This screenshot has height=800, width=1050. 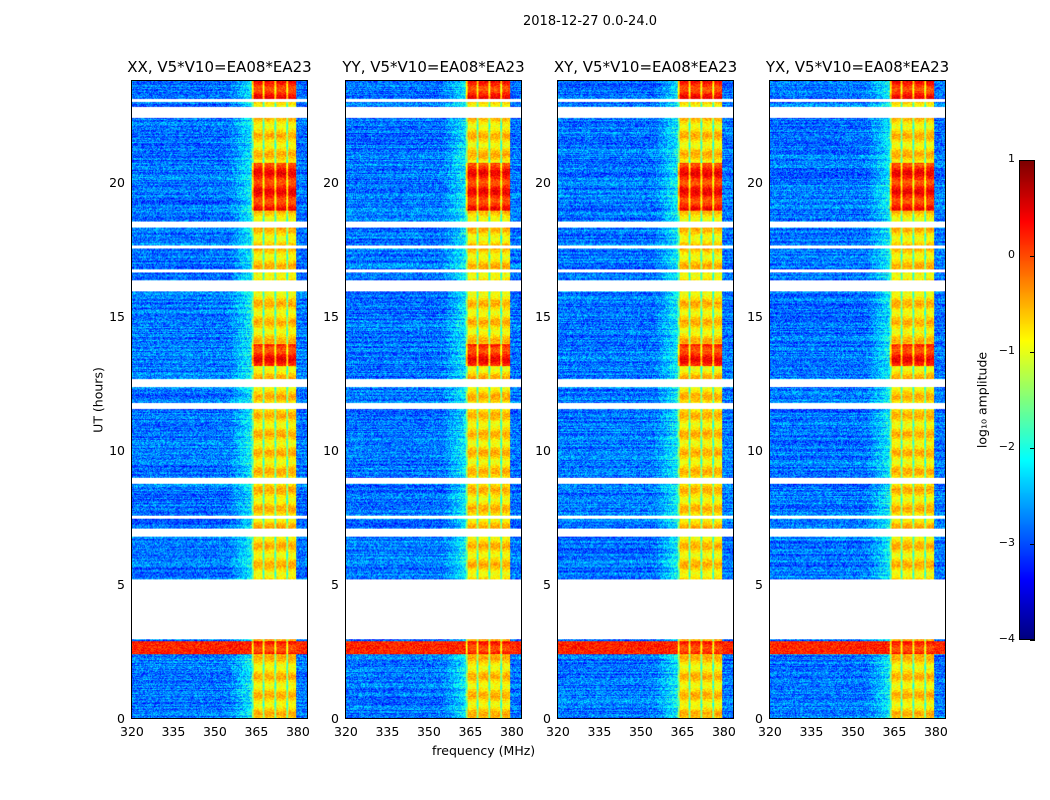 What do you see at coordinates (484, 750) in the screenshot?
I see `x-axis-label: frequency (MHz)` at bounding box center [484, 750].